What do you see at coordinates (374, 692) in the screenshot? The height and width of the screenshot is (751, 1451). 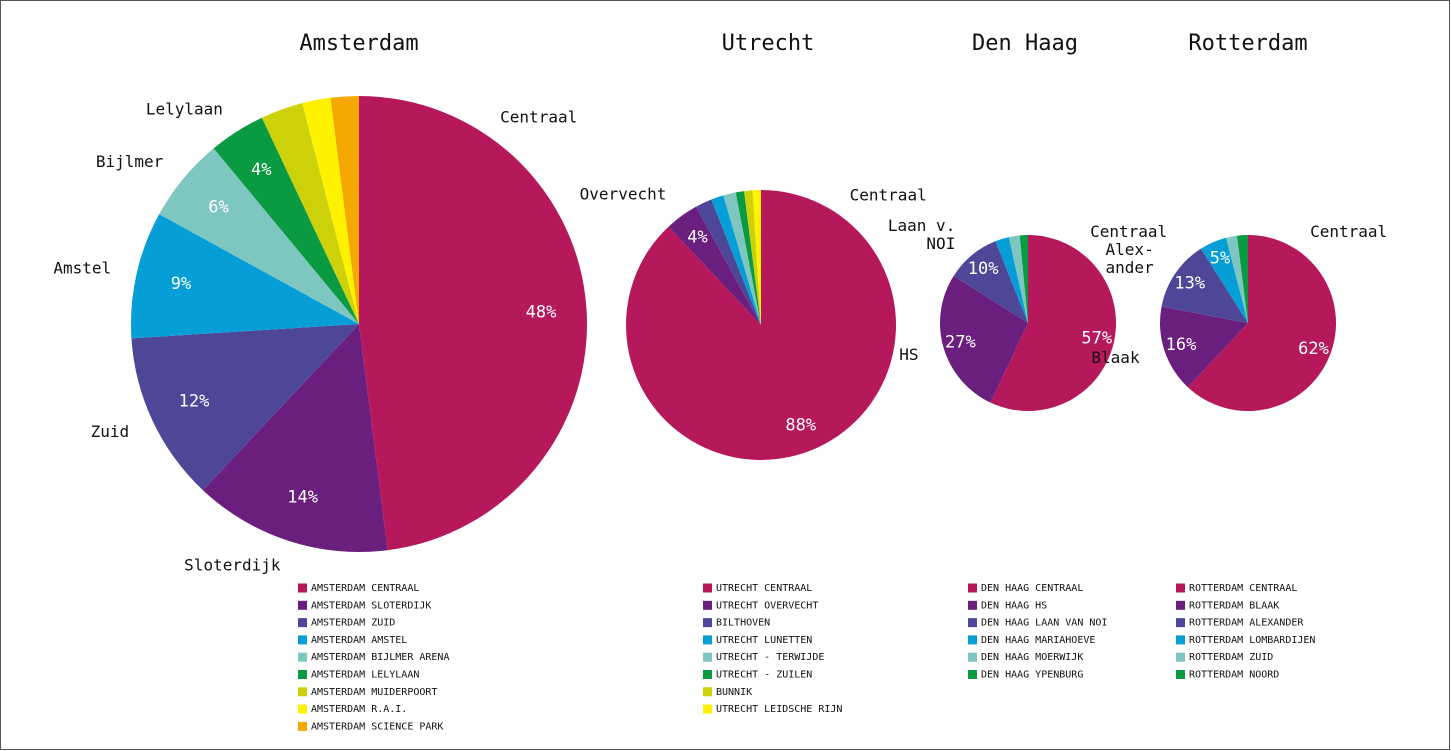 I see `legend-label: AMSTERDAM MUIDERPOORT` at bounding box center [374, 692].